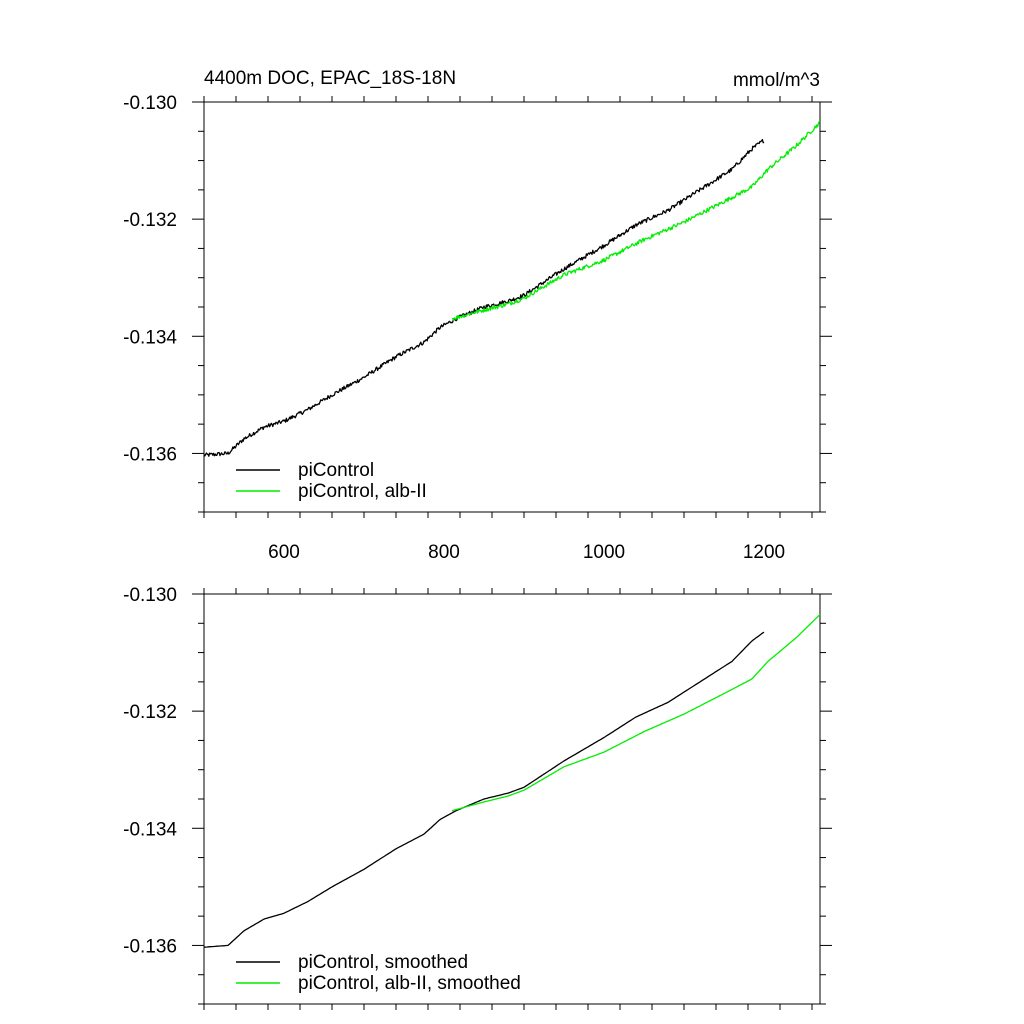  What do you see at coordinates (383, 962) in the screenshot?
I see `legend-label-1: piControl, smoothed` at bounding box center [383, 962].